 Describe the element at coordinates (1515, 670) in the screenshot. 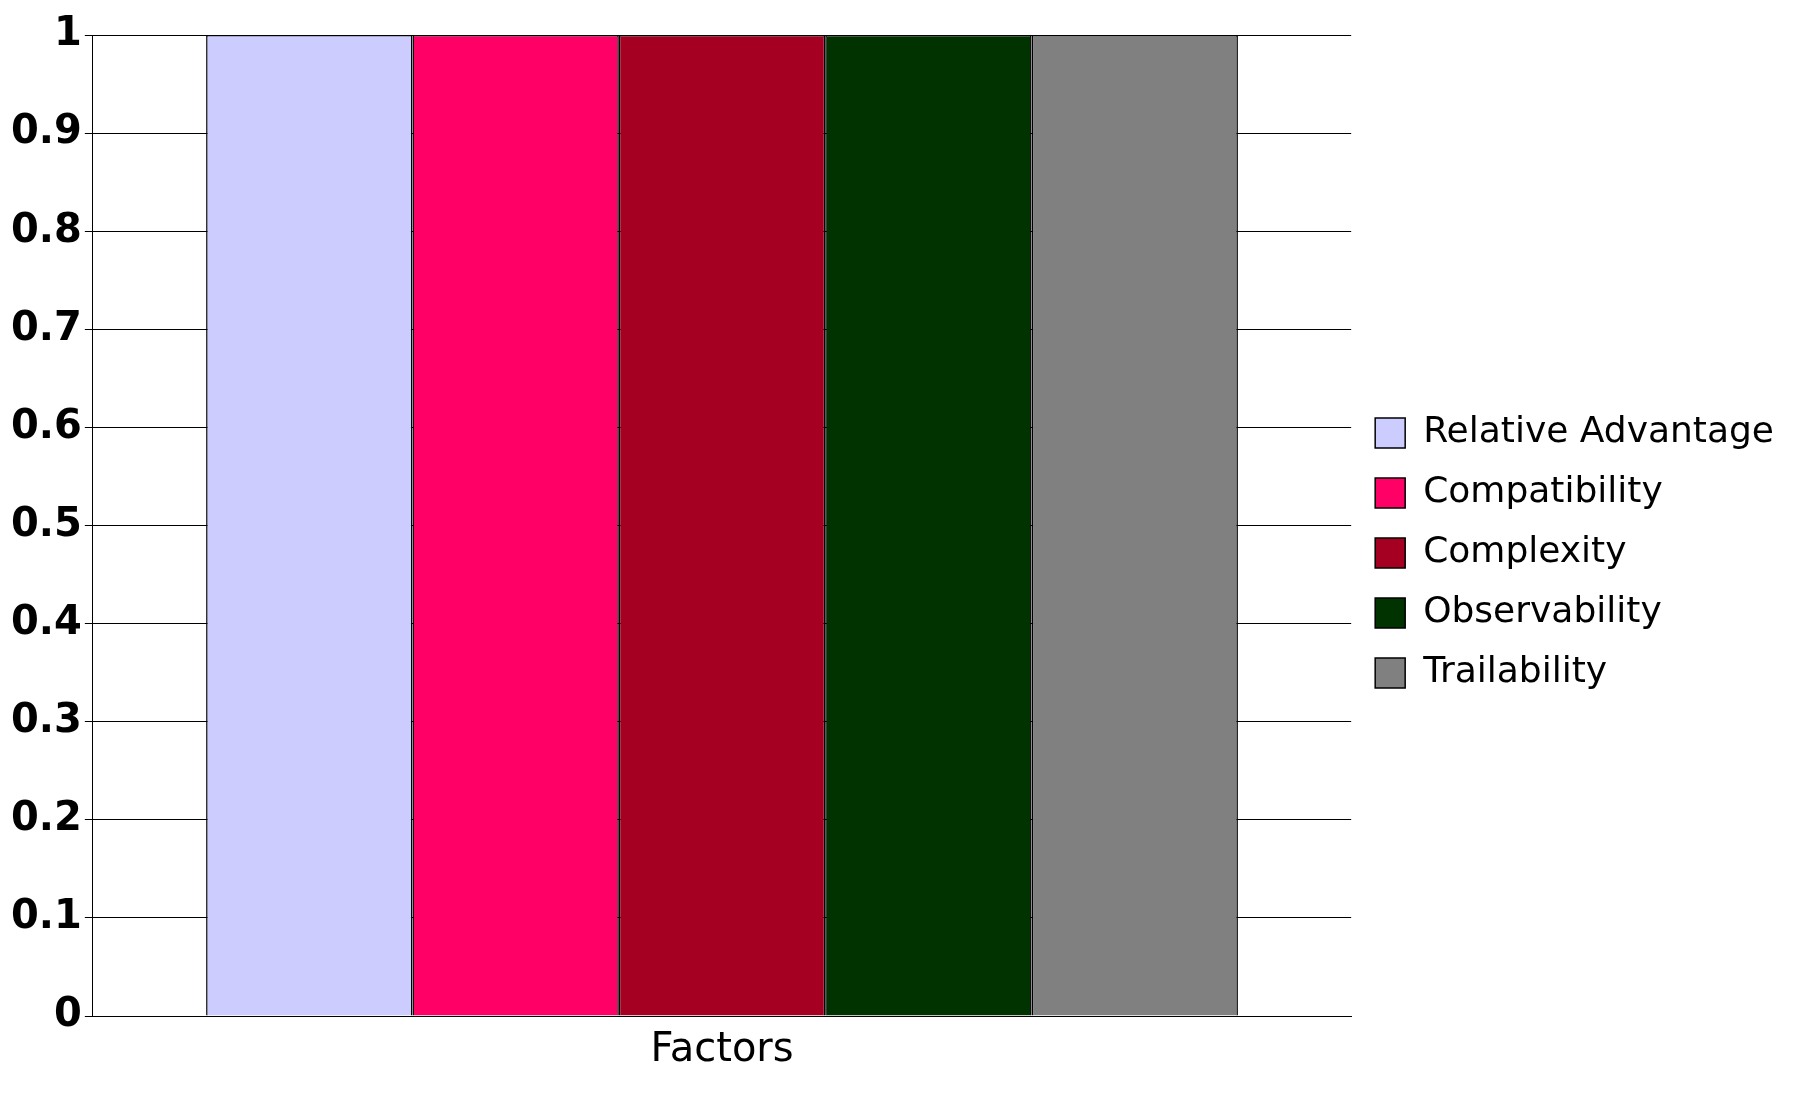

I see `legend-label: Trailability` at that location.